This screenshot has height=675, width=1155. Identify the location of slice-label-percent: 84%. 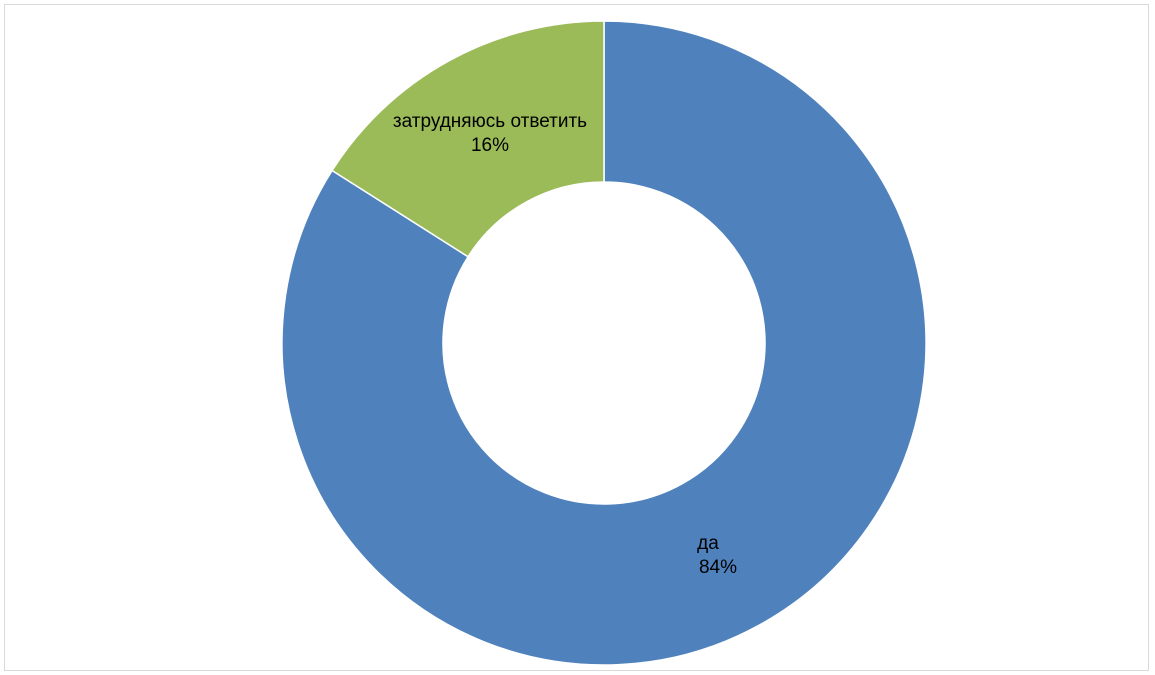
(718, 567).